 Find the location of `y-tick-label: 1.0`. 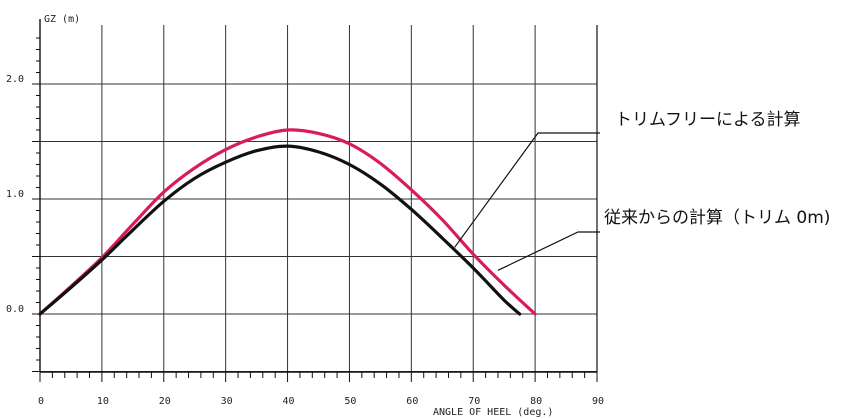

y-tick-label: 1.0 is located at coordinates (15, 194).